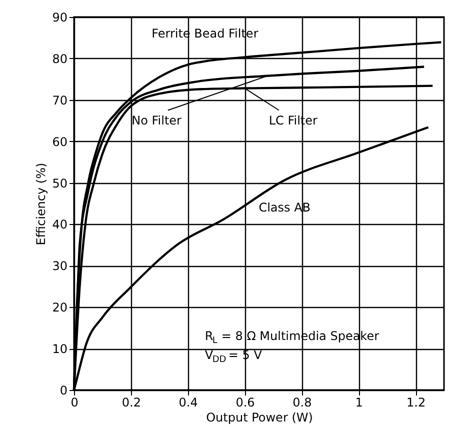  Describe the element at coordinates (74, 403) in the screenshot. I see `x-tick-label: 0` at that location.